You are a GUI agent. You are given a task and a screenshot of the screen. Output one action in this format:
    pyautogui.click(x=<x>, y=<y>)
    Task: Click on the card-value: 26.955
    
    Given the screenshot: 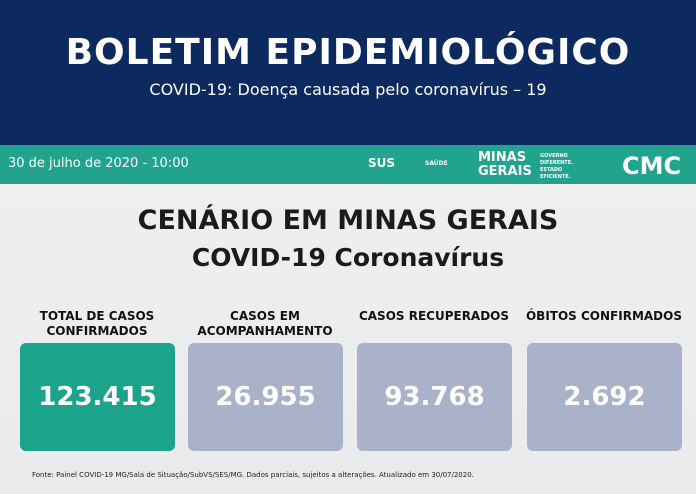 What is the action you would take?
    pyautogui.click(x=265, y=397)
    